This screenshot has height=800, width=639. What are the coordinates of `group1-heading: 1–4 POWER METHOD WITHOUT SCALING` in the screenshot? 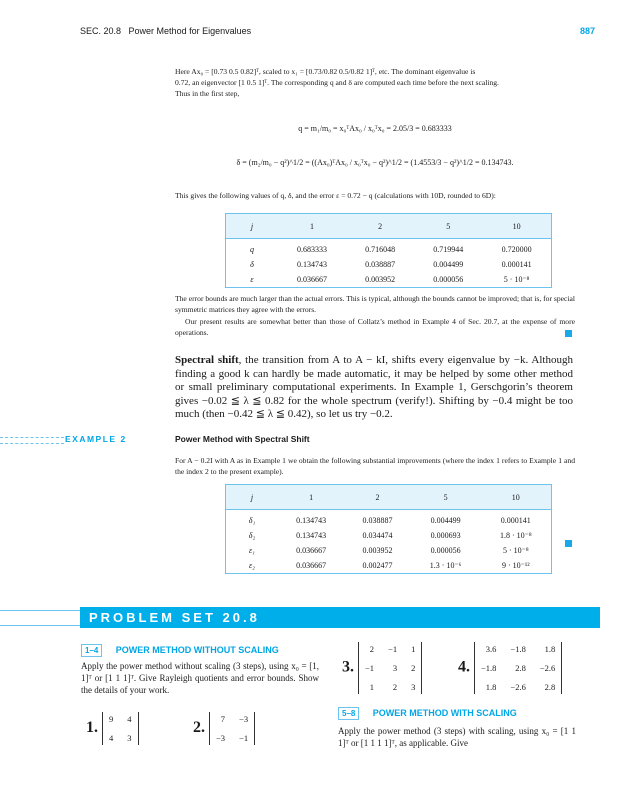 It's located at (180, 649).